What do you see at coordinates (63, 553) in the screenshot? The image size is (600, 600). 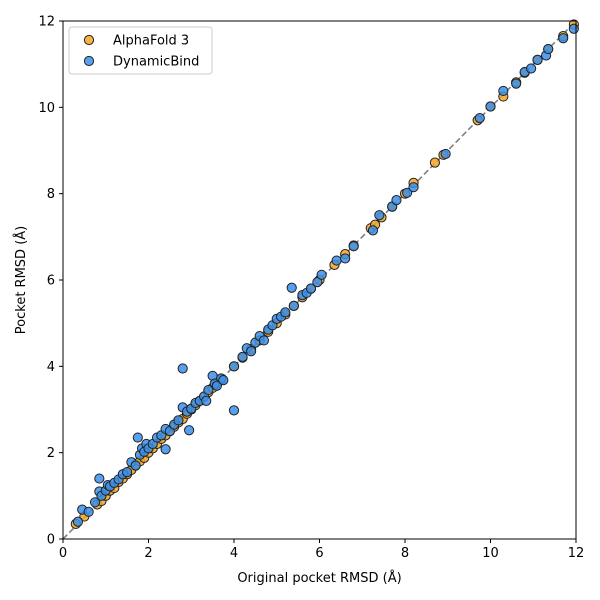 I see `x-tick-label-0: 0` at bounding box center [63, 553].